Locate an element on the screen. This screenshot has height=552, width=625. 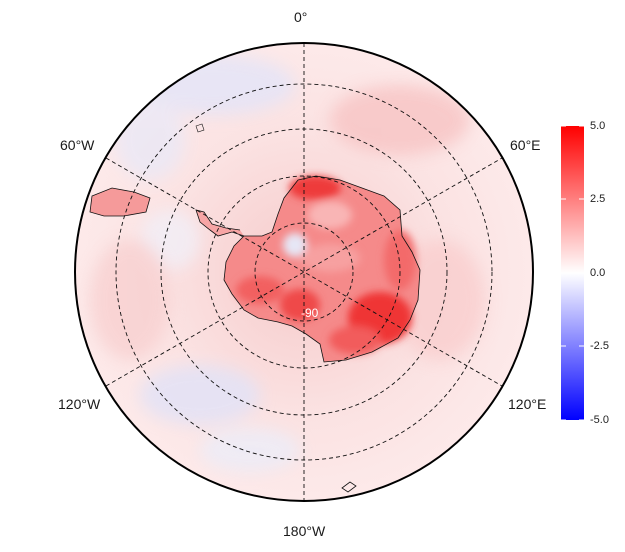
colorbar-ticks is located at coordinates (572, 273).